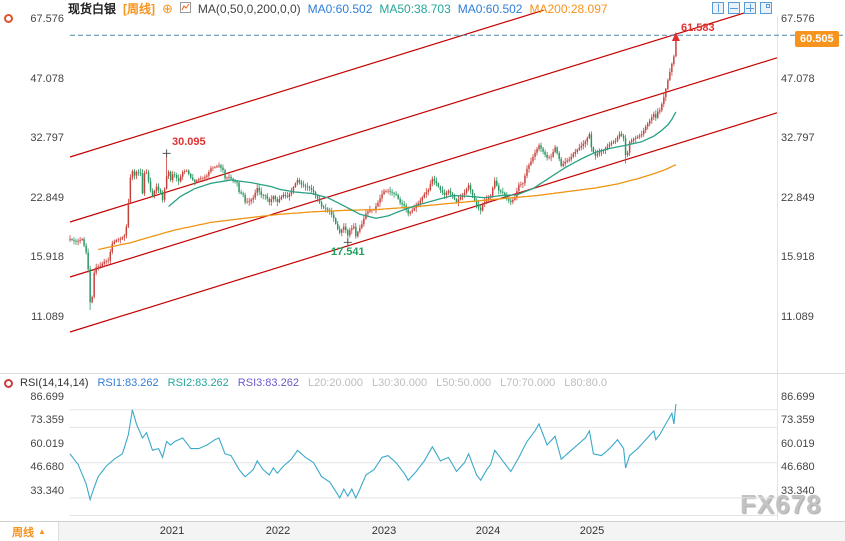 The image size is (845, 541). I want to click on rsi-level-label: L50:50.000, so click(464, 383).